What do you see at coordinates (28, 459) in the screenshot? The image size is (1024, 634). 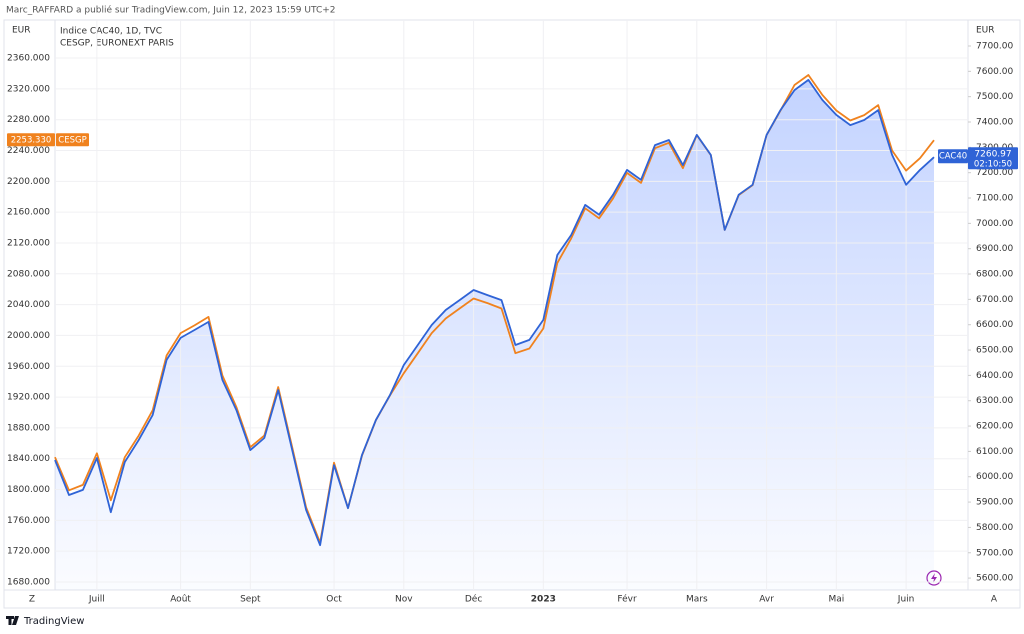 I see `y-tick-label: 1840.000` at bounding box center [28, 459].